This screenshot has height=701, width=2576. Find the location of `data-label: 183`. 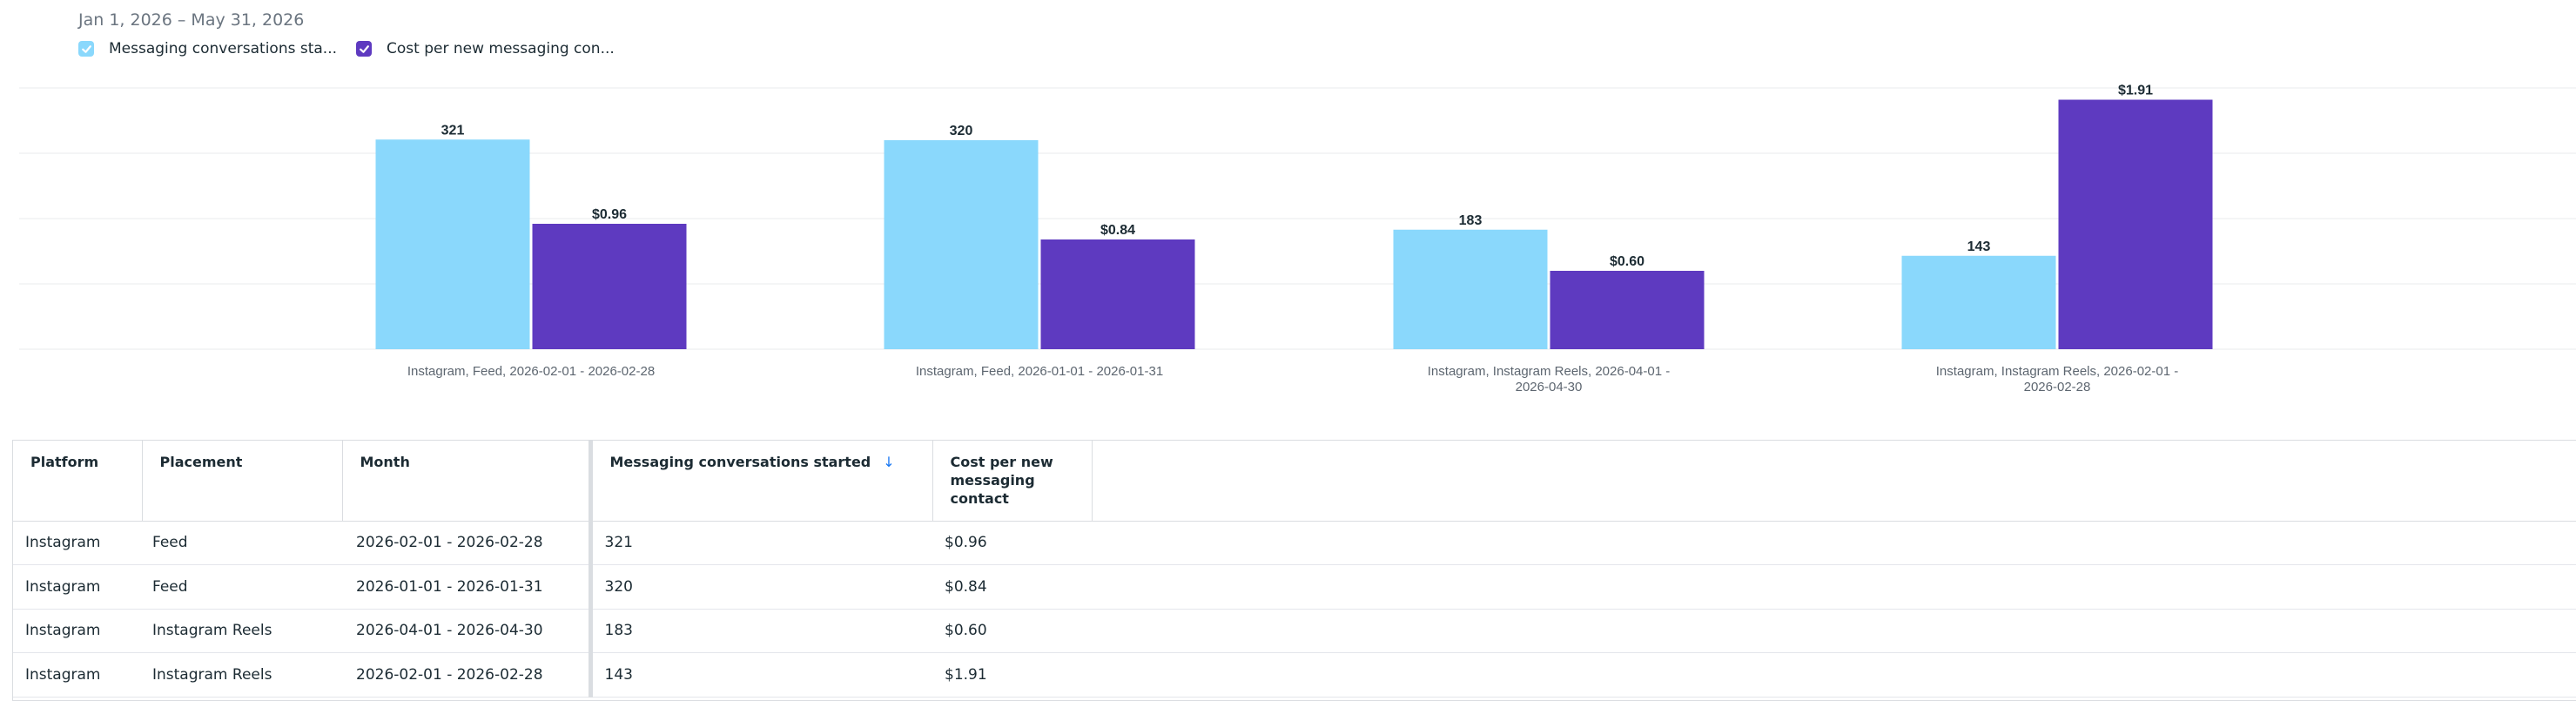

data-label: 183 is located at coordinates (1471, 221).